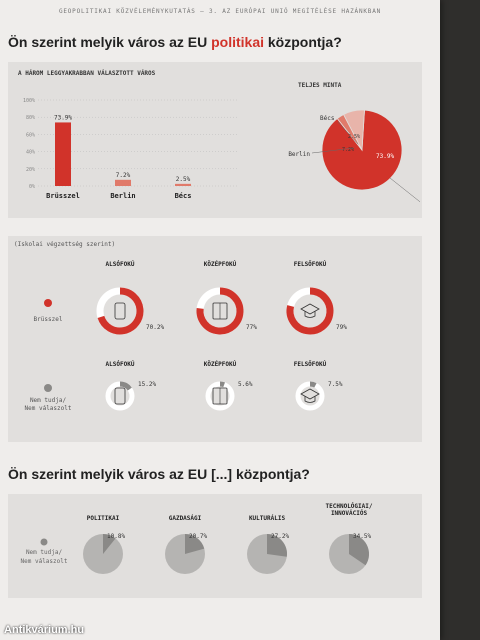  Describe the element at coordinates (30, 118) in the screenshot. I see `y-tick-label: 80%` at that location.